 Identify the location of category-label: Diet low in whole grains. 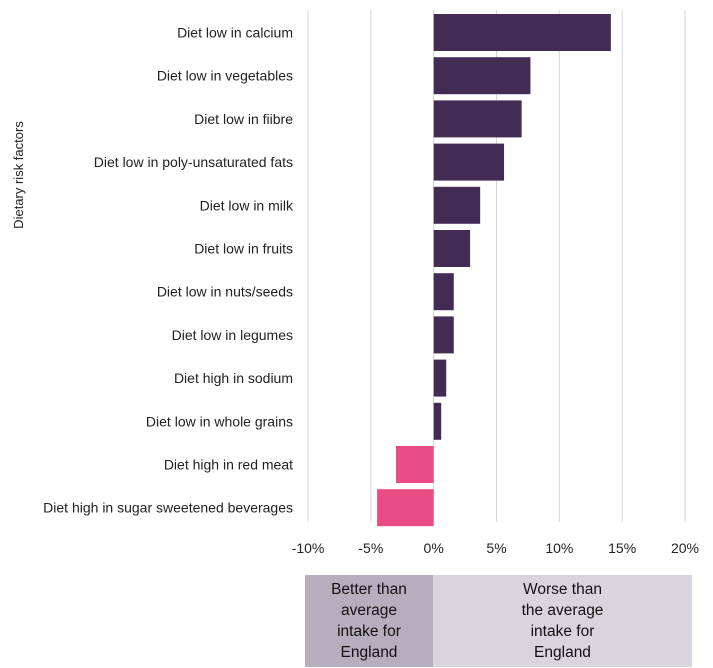
(219, 421).